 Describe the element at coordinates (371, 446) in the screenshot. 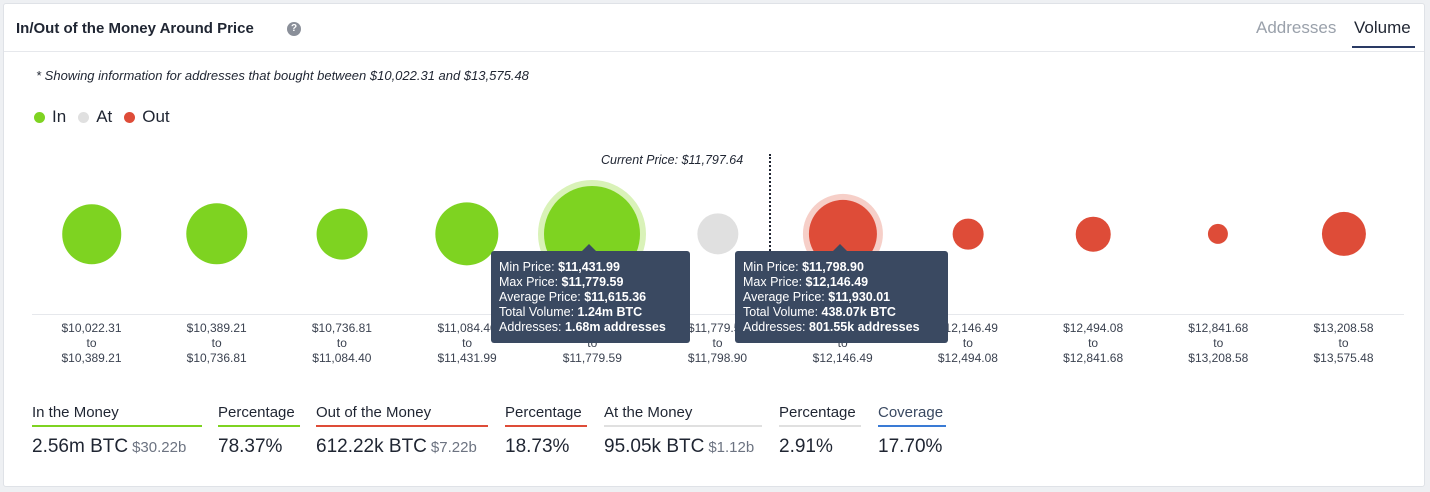

I see `stat-value: 612.22k BTC` at that location.